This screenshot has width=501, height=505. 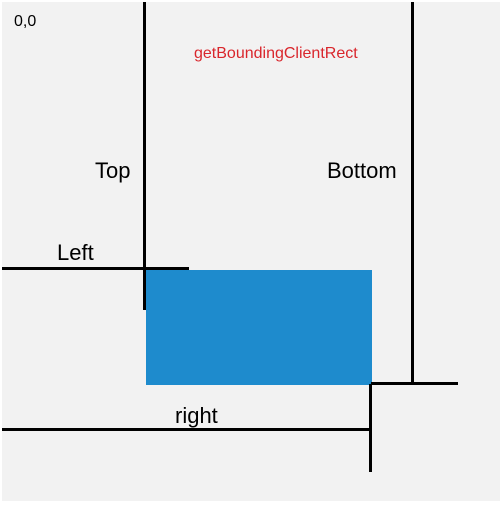 What do you see at coordinates (370, 428) in the screenshot?
I see `right-end-line` at bounding box center [370, 428].